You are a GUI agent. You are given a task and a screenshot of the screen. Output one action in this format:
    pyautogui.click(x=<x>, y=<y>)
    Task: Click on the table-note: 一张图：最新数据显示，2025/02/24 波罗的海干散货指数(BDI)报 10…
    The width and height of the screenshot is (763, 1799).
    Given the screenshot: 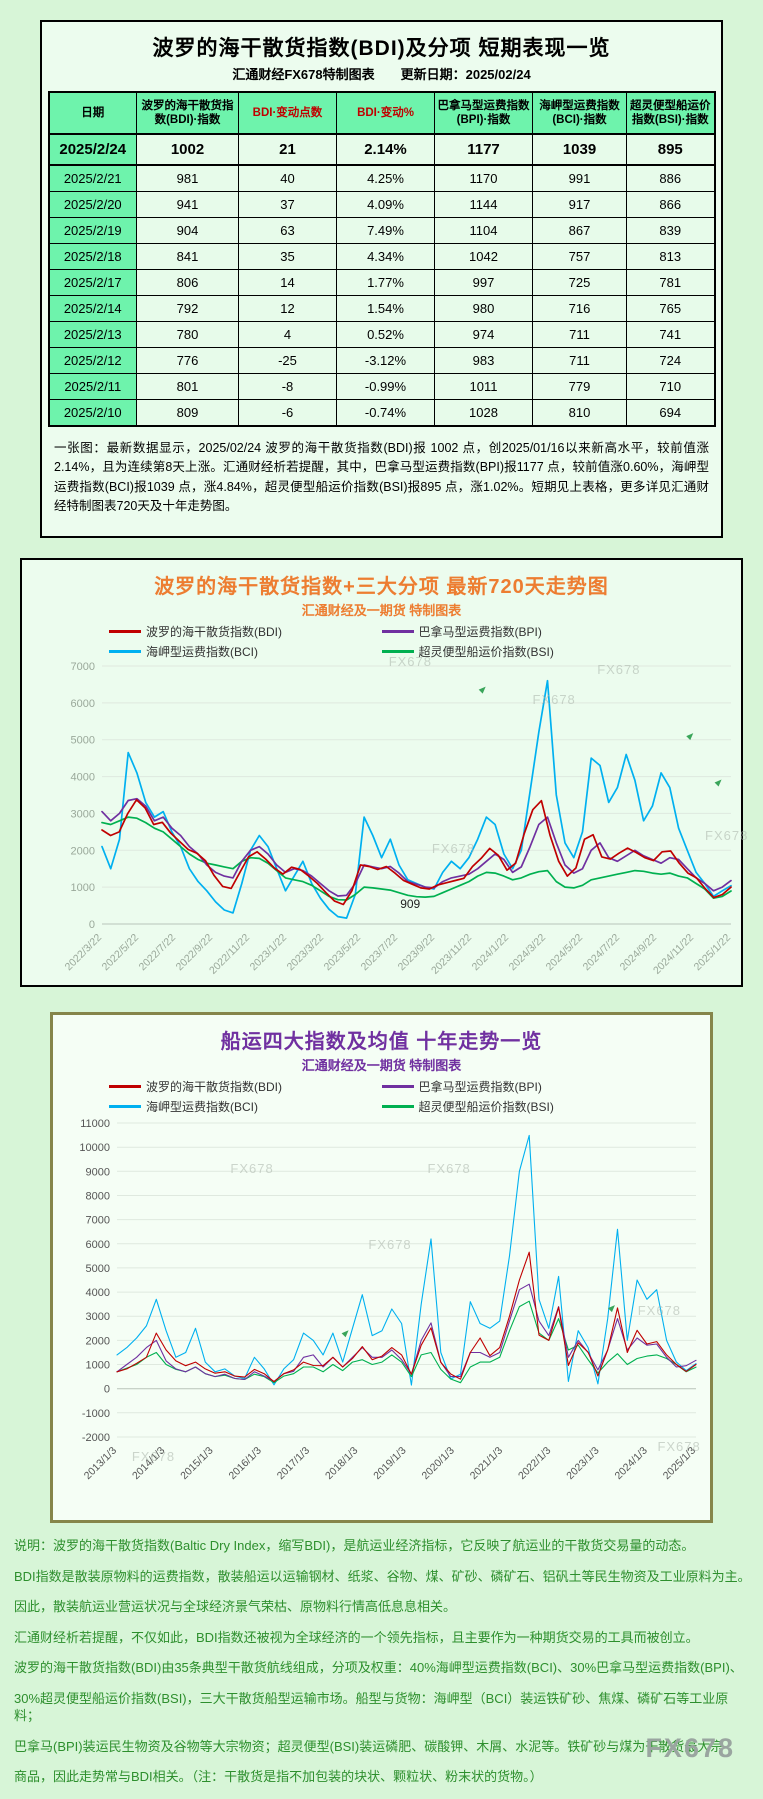 What is the action you would take?
    pyautogui.click(x=381, y=477)
    